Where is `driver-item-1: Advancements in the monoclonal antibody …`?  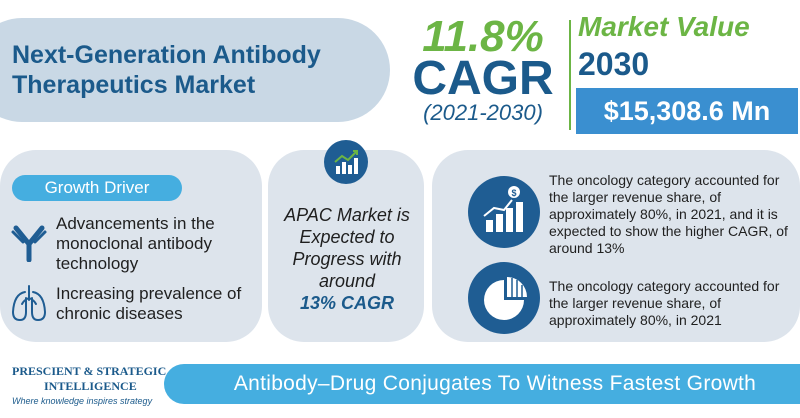
driver-item-1: Advancements in the monoclonal antibody … is located at coordinates (135, 243).